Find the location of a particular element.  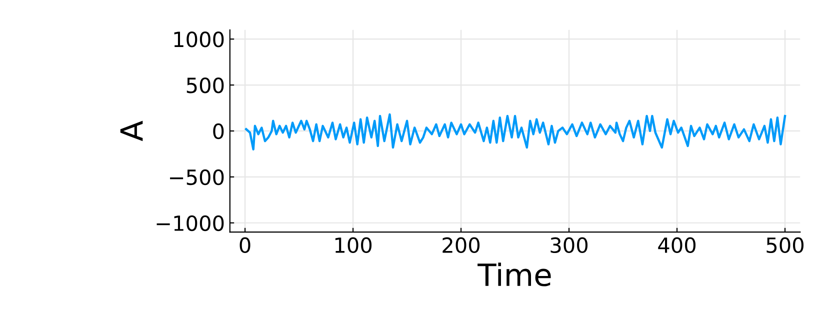

x-tick-label: 100 is located at coordinates (353, 245).